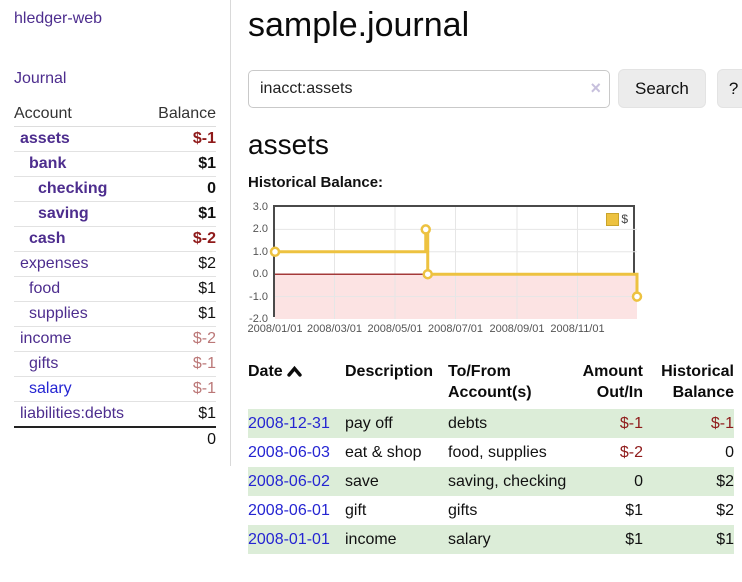 The width and height of the screenshot is (742, 582). What do you see at coordinates (662, 88) in the screenshot?
I see `search-button: Search` at bounding box center [662, 88].